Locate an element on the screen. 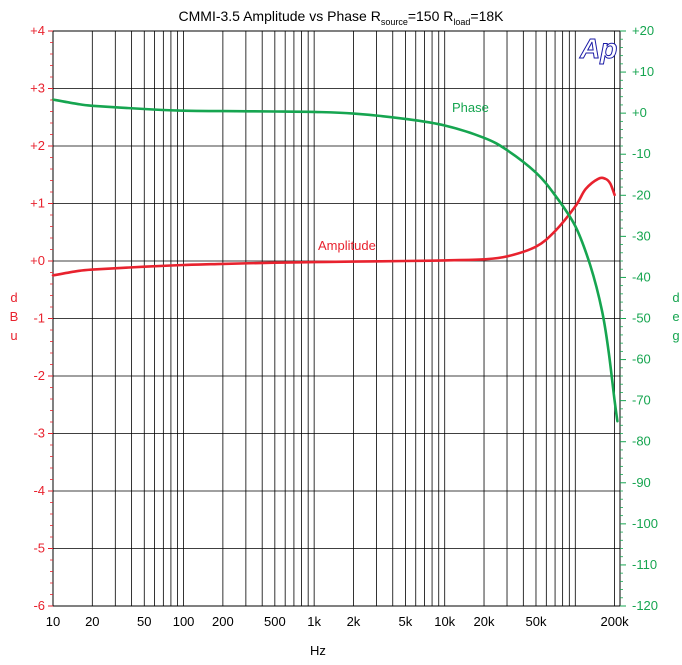 The image size is (682, 665). left-tick-label: +4 is located at coordinates (37, 30).